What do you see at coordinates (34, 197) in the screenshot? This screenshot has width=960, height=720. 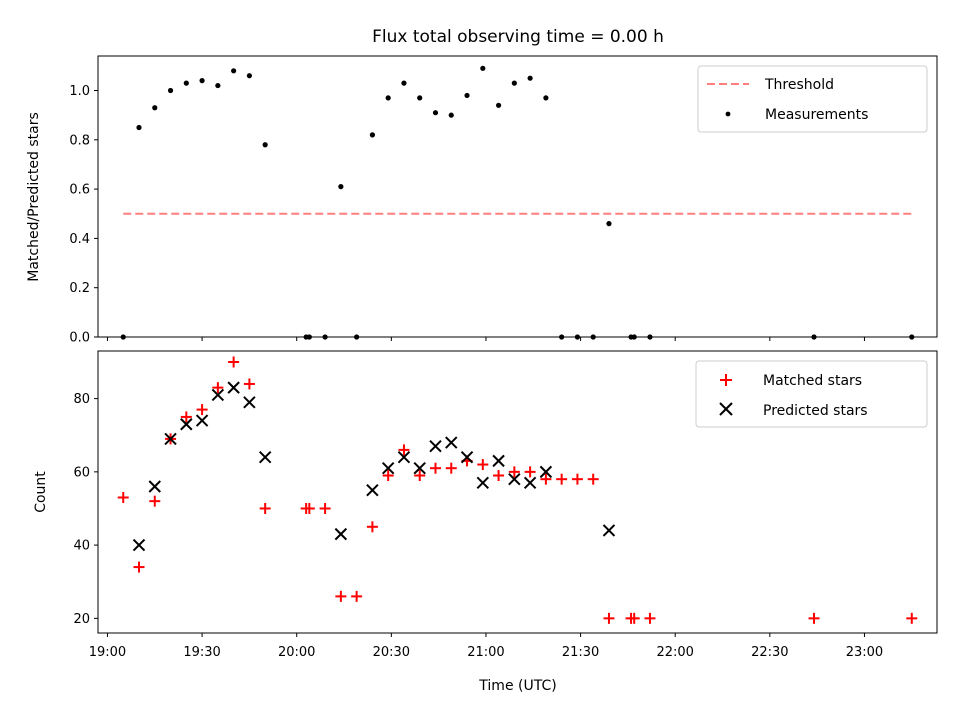 I see `ratio-y-axis-label: Matched/Predicted stars` at bounding box center [34, 197].